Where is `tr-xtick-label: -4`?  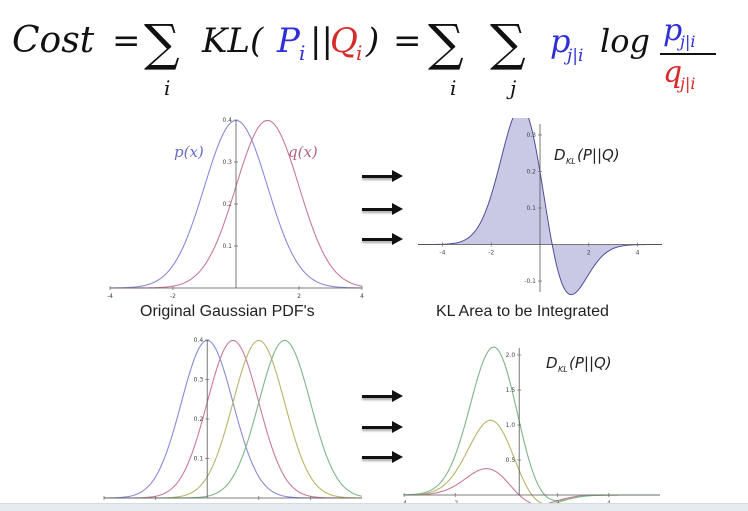
tr-xtick-label: -4 is located at coordinates (442, 253).